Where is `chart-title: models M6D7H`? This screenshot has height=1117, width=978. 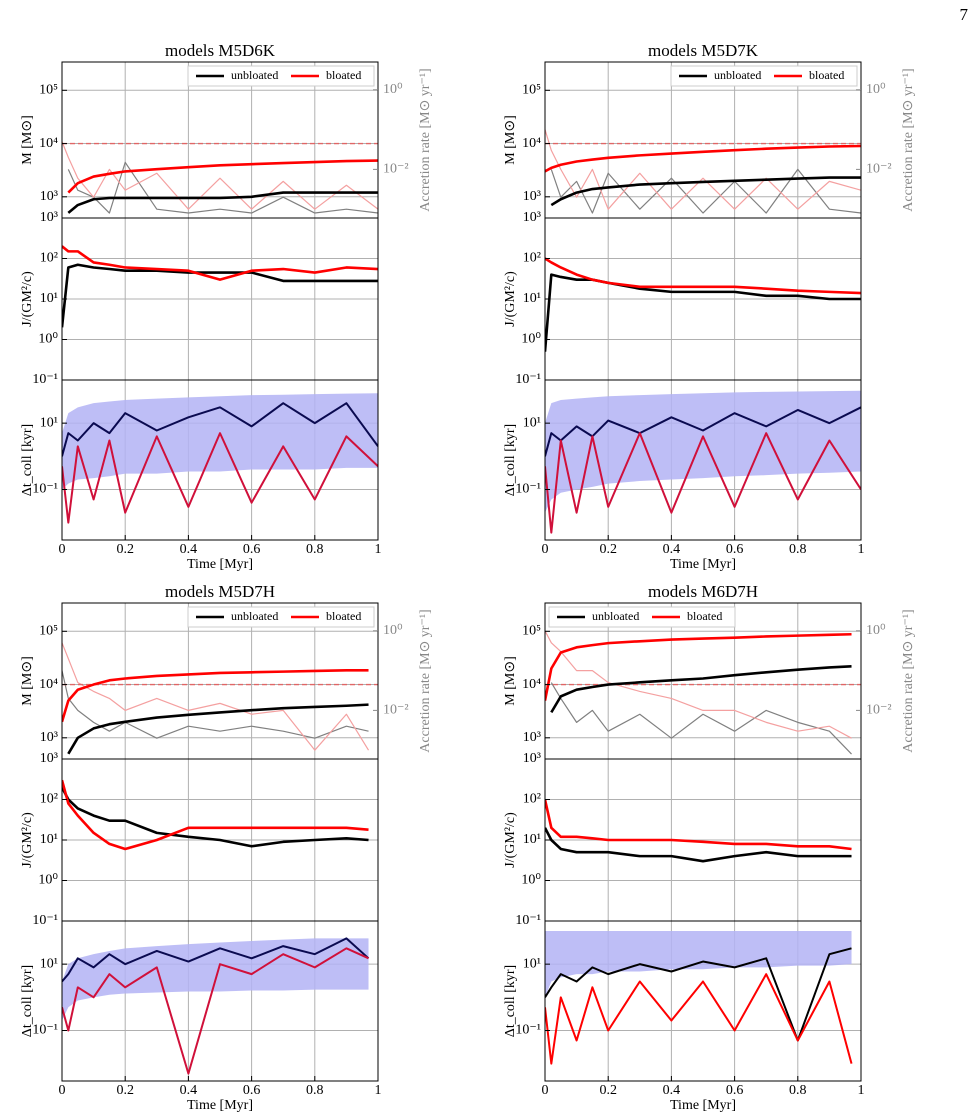 chart-title: models M6D7H is located at coordinates (703, 591).